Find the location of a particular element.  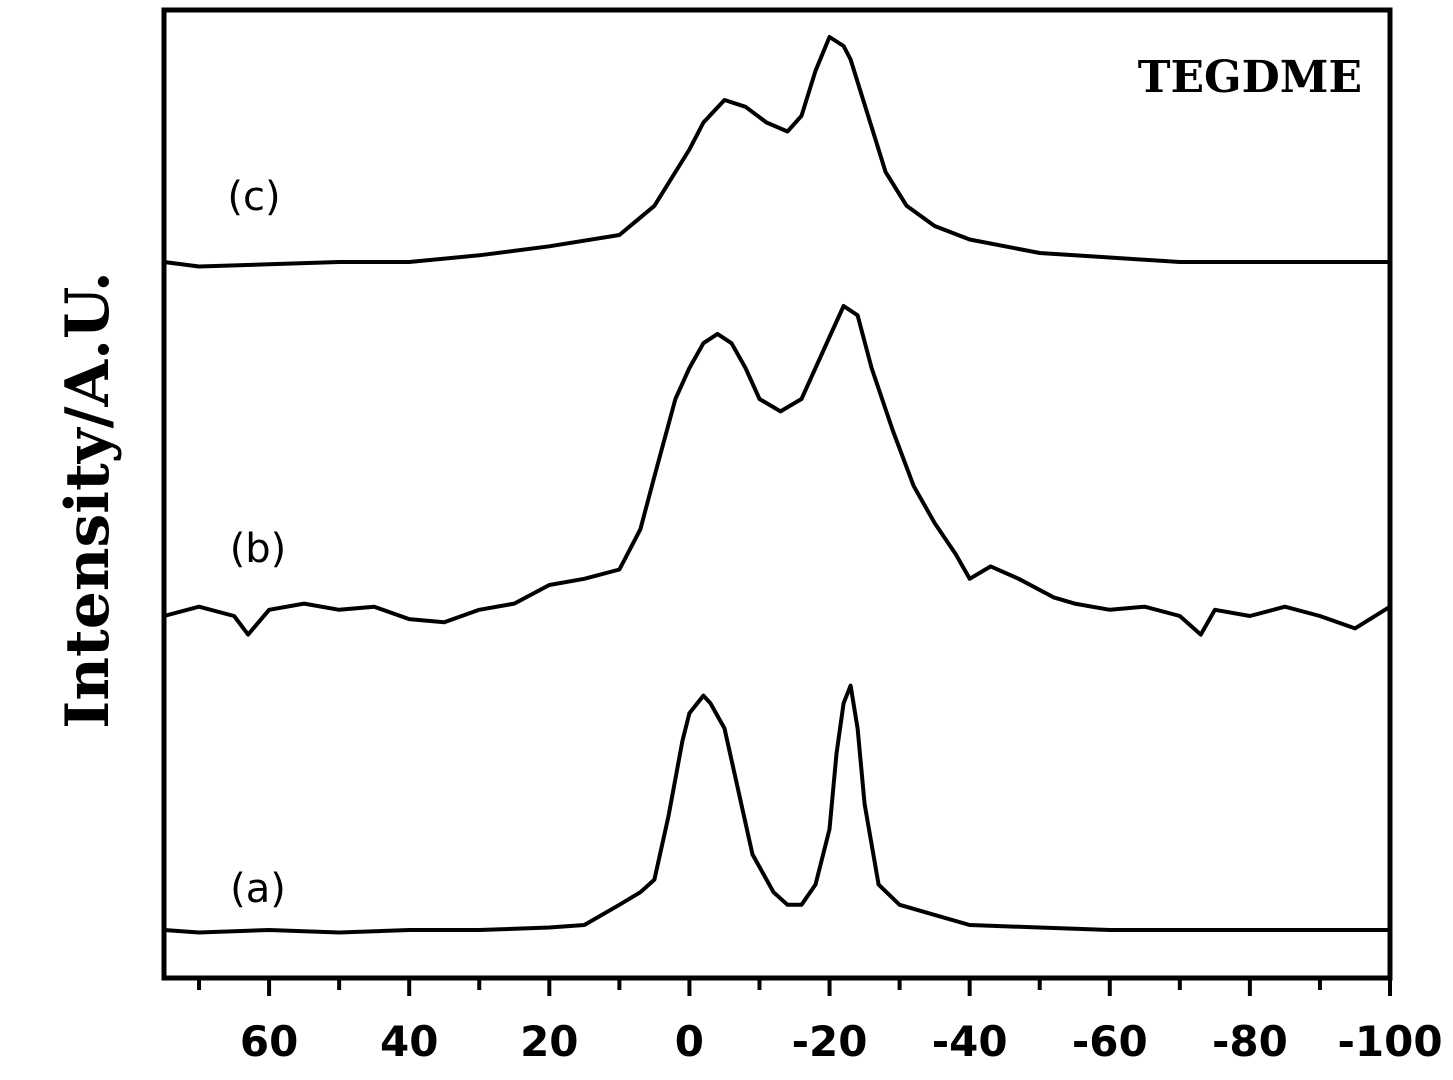

x-tick-label: 40 is located at coordinates (409, 1041).